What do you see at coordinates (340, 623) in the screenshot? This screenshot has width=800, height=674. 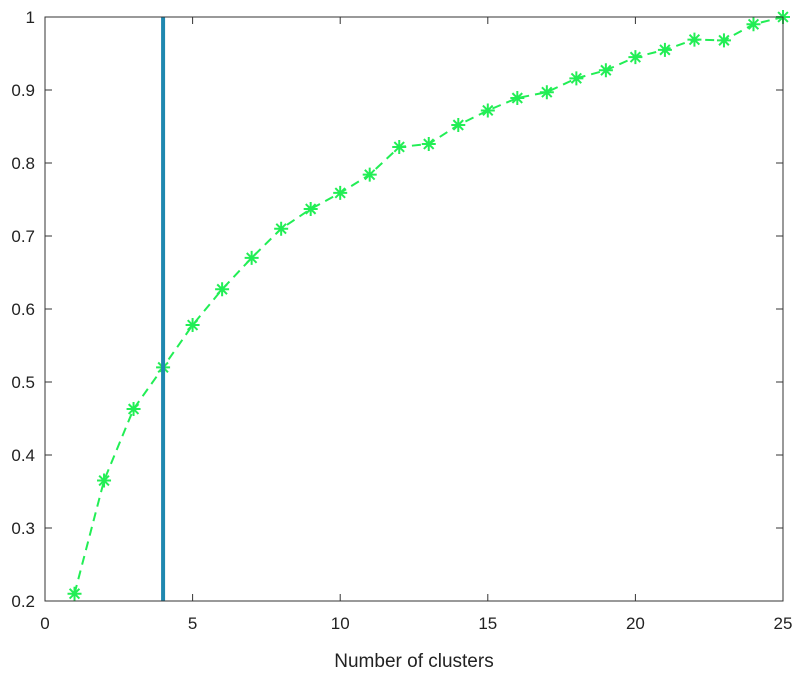 I see `x-tick-label: 10` at bounding box center [340, 623].